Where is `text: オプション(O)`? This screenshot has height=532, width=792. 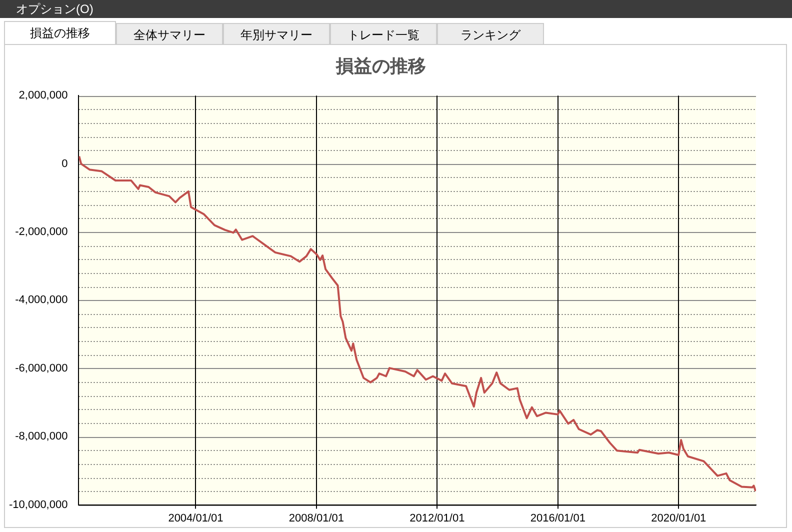 text: オプション(O) is located at coordinates (396, 9).